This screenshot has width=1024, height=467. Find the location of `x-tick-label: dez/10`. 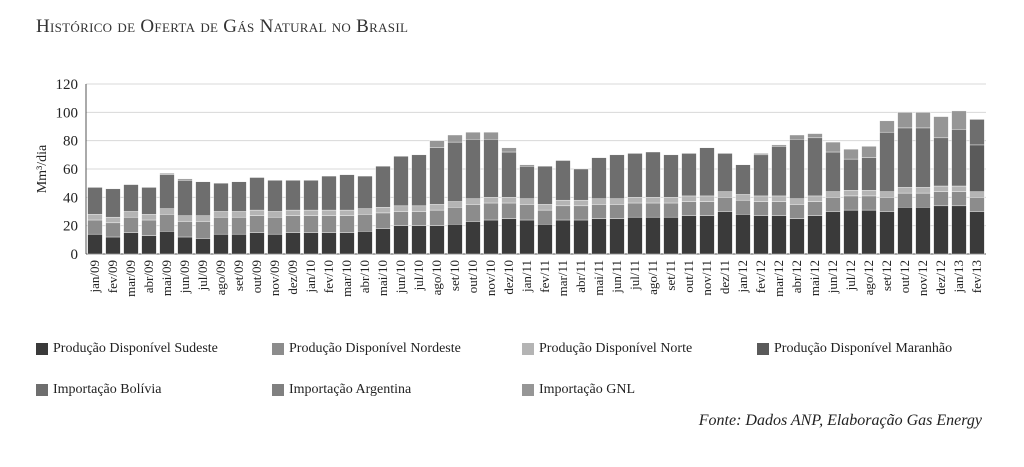

x-tick-label: dez/10 is located at coordinates (508, 277).